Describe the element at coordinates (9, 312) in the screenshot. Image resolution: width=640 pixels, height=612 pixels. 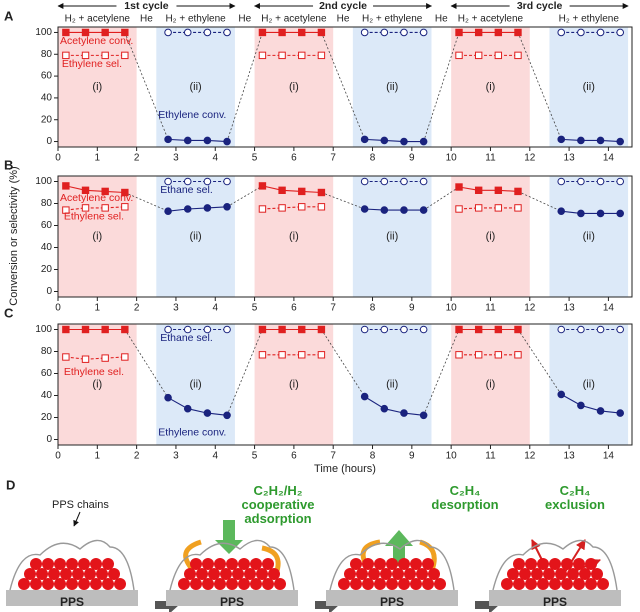
I see `panel-label: C` at that location.